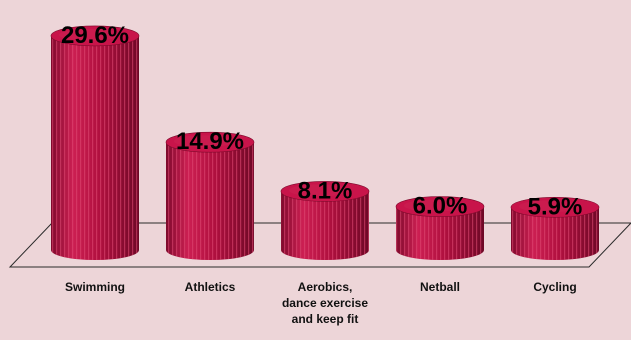 The height and width of the screenshot is (340, 631). I want to click on category-label-4: Netball, so click(440, 287).